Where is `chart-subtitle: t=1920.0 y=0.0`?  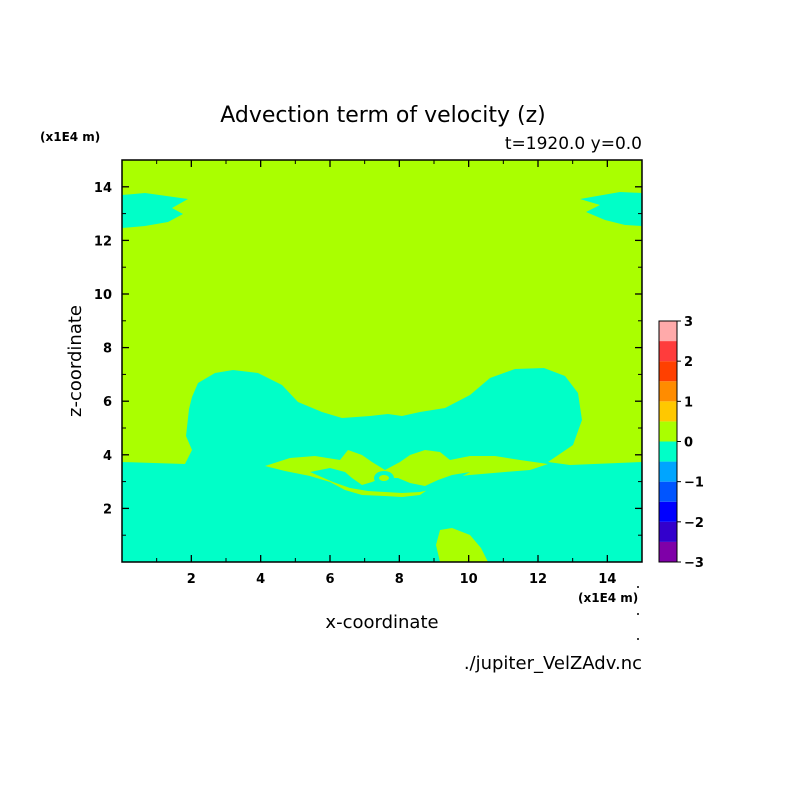 chart-subtitle: t=1920.0 y=0.0 is located at coordinates (573, 144).